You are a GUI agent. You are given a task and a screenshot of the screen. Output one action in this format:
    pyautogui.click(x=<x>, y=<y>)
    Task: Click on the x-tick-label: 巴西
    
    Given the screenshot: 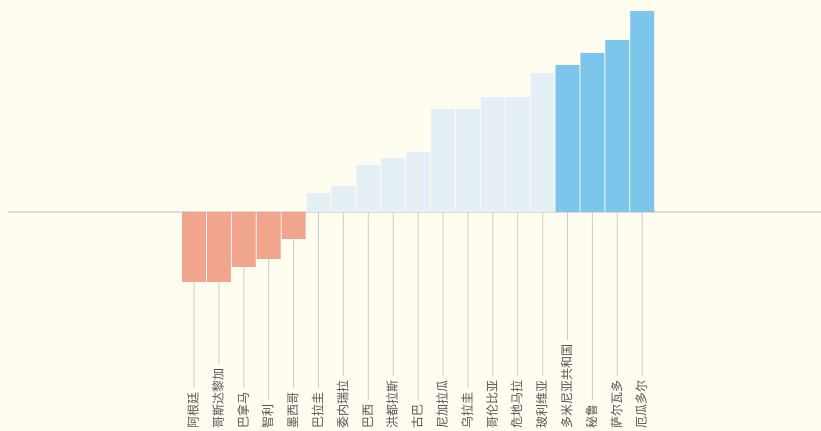 What is the action you would take?
    pyautogui.click(x=368, y=416)
    